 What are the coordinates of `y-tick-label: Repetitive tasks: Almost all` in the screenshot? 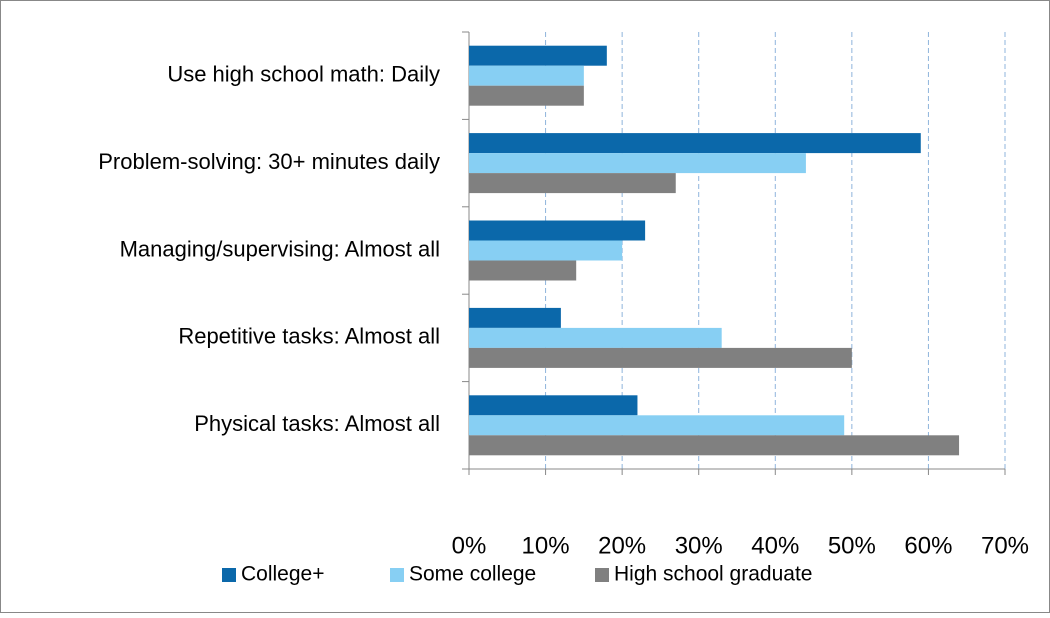 It's located at (309, 336).